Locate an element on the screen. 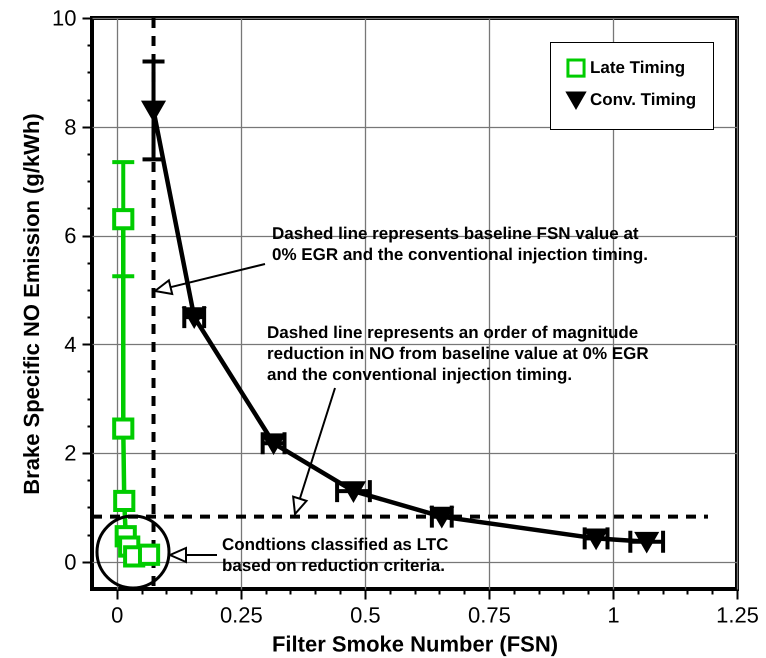 The height and width of the screenshot is (658, 766). x-tick-label: 1.25 is located at coordinates (737, 615).